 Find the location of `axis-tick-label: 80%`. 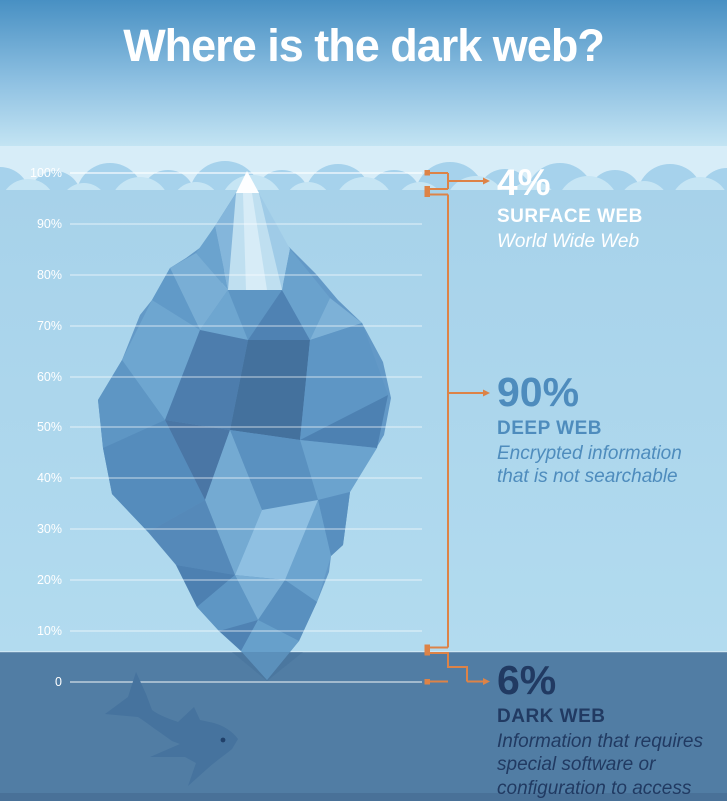

axis-tick-label: 80% is located at coordinates (49, 275).